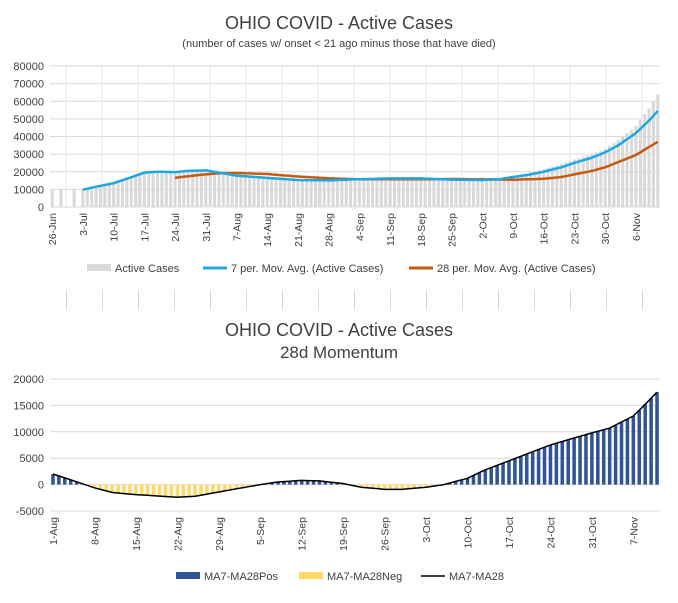 The height and width of the screenshot is (603, 678). What do you see at coordinates (28, 190) in the screenshot?
I see `y-tick-label: 10000` at bounding box center [28, 190].